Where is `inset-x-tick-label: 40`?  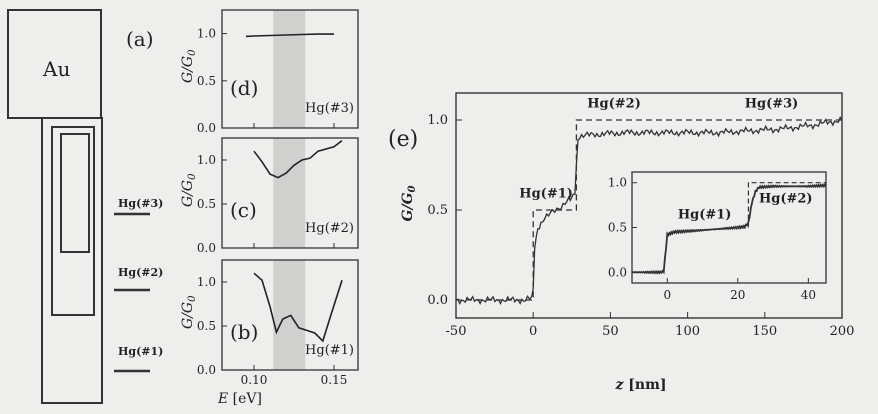
inset-x-tick-label: 40 is located at coordinates (808, 295).